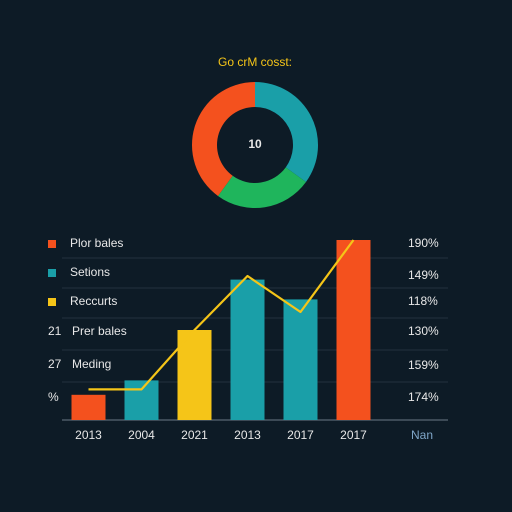  What do you see at coordinates (91, 364) in the screenshot?
I see `note-text: Meding` at bounding box center [91, 364].